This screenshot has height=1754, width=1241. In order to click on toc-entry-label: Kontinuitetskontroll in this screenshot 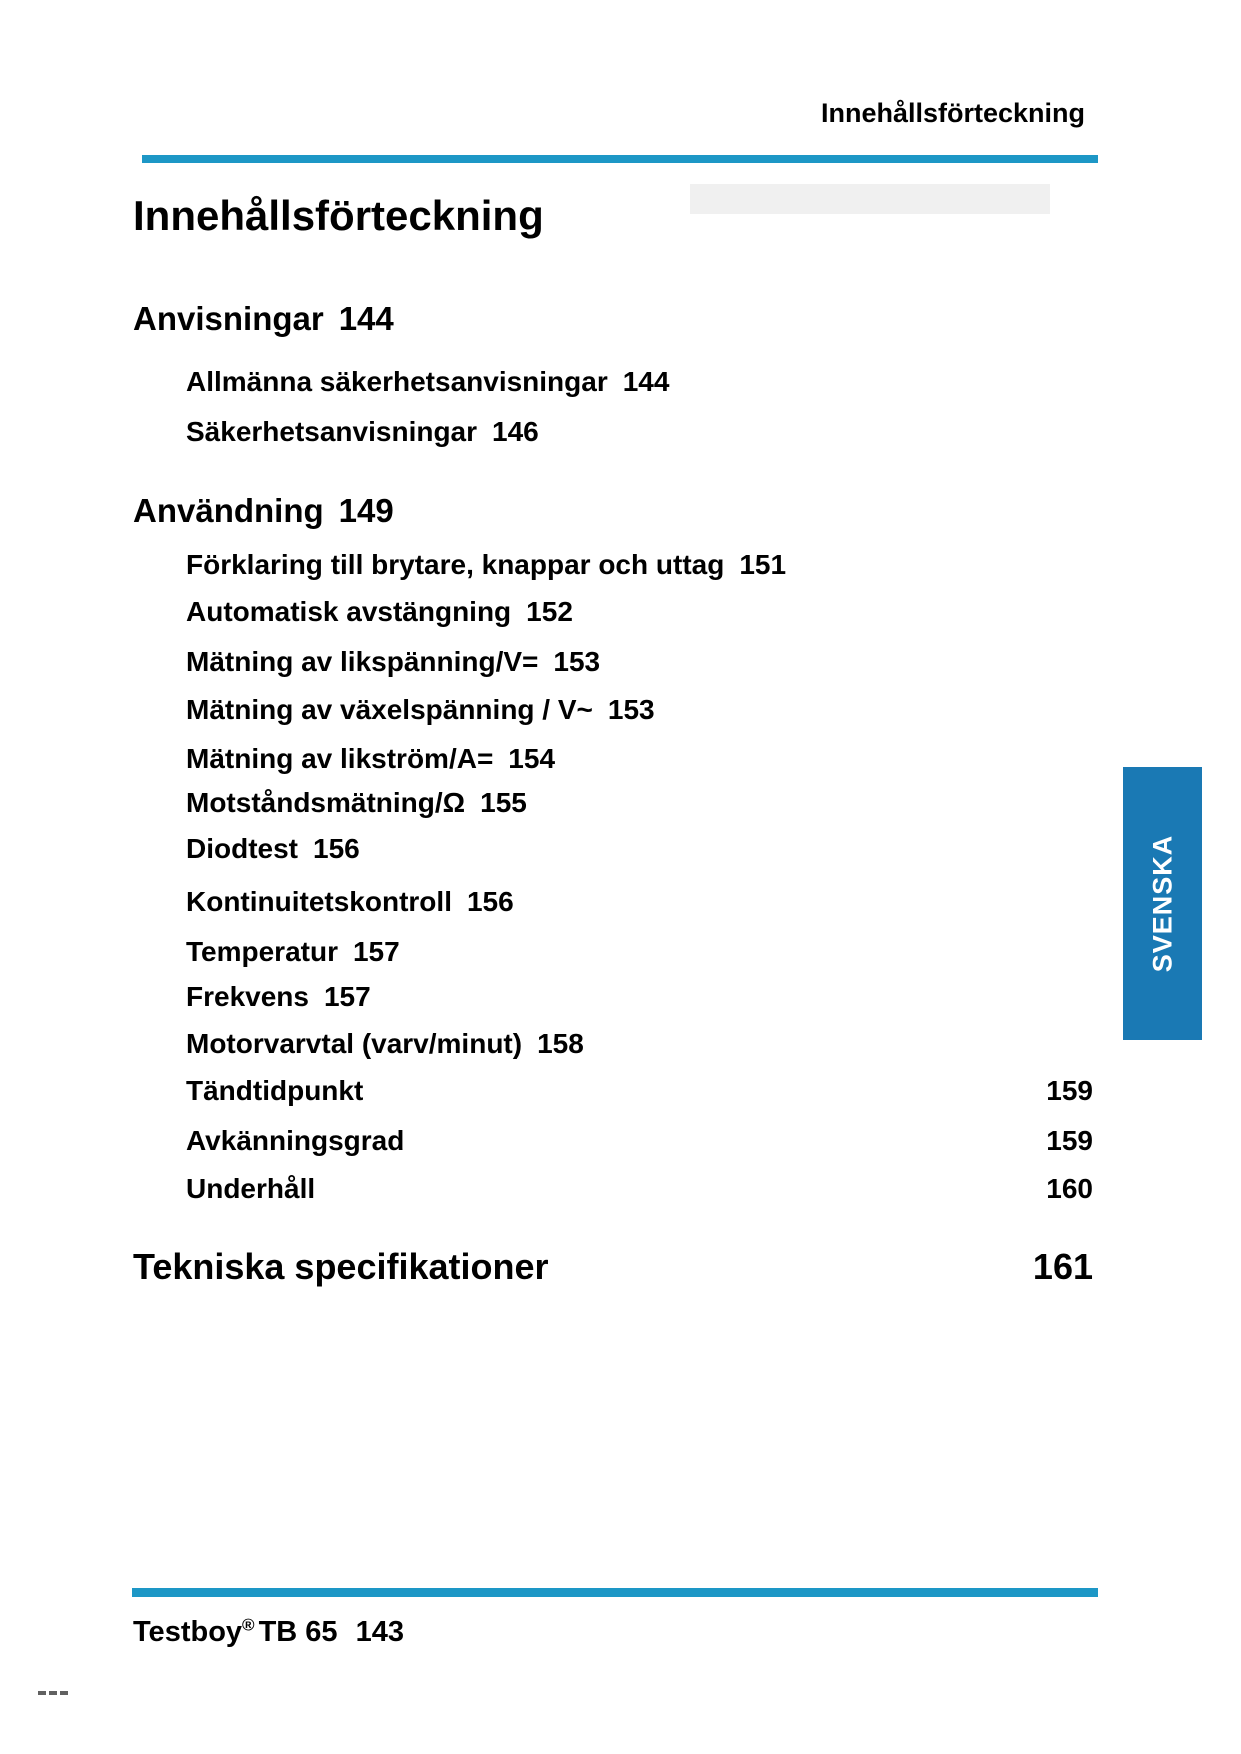, I will do `click(319, 901)`.